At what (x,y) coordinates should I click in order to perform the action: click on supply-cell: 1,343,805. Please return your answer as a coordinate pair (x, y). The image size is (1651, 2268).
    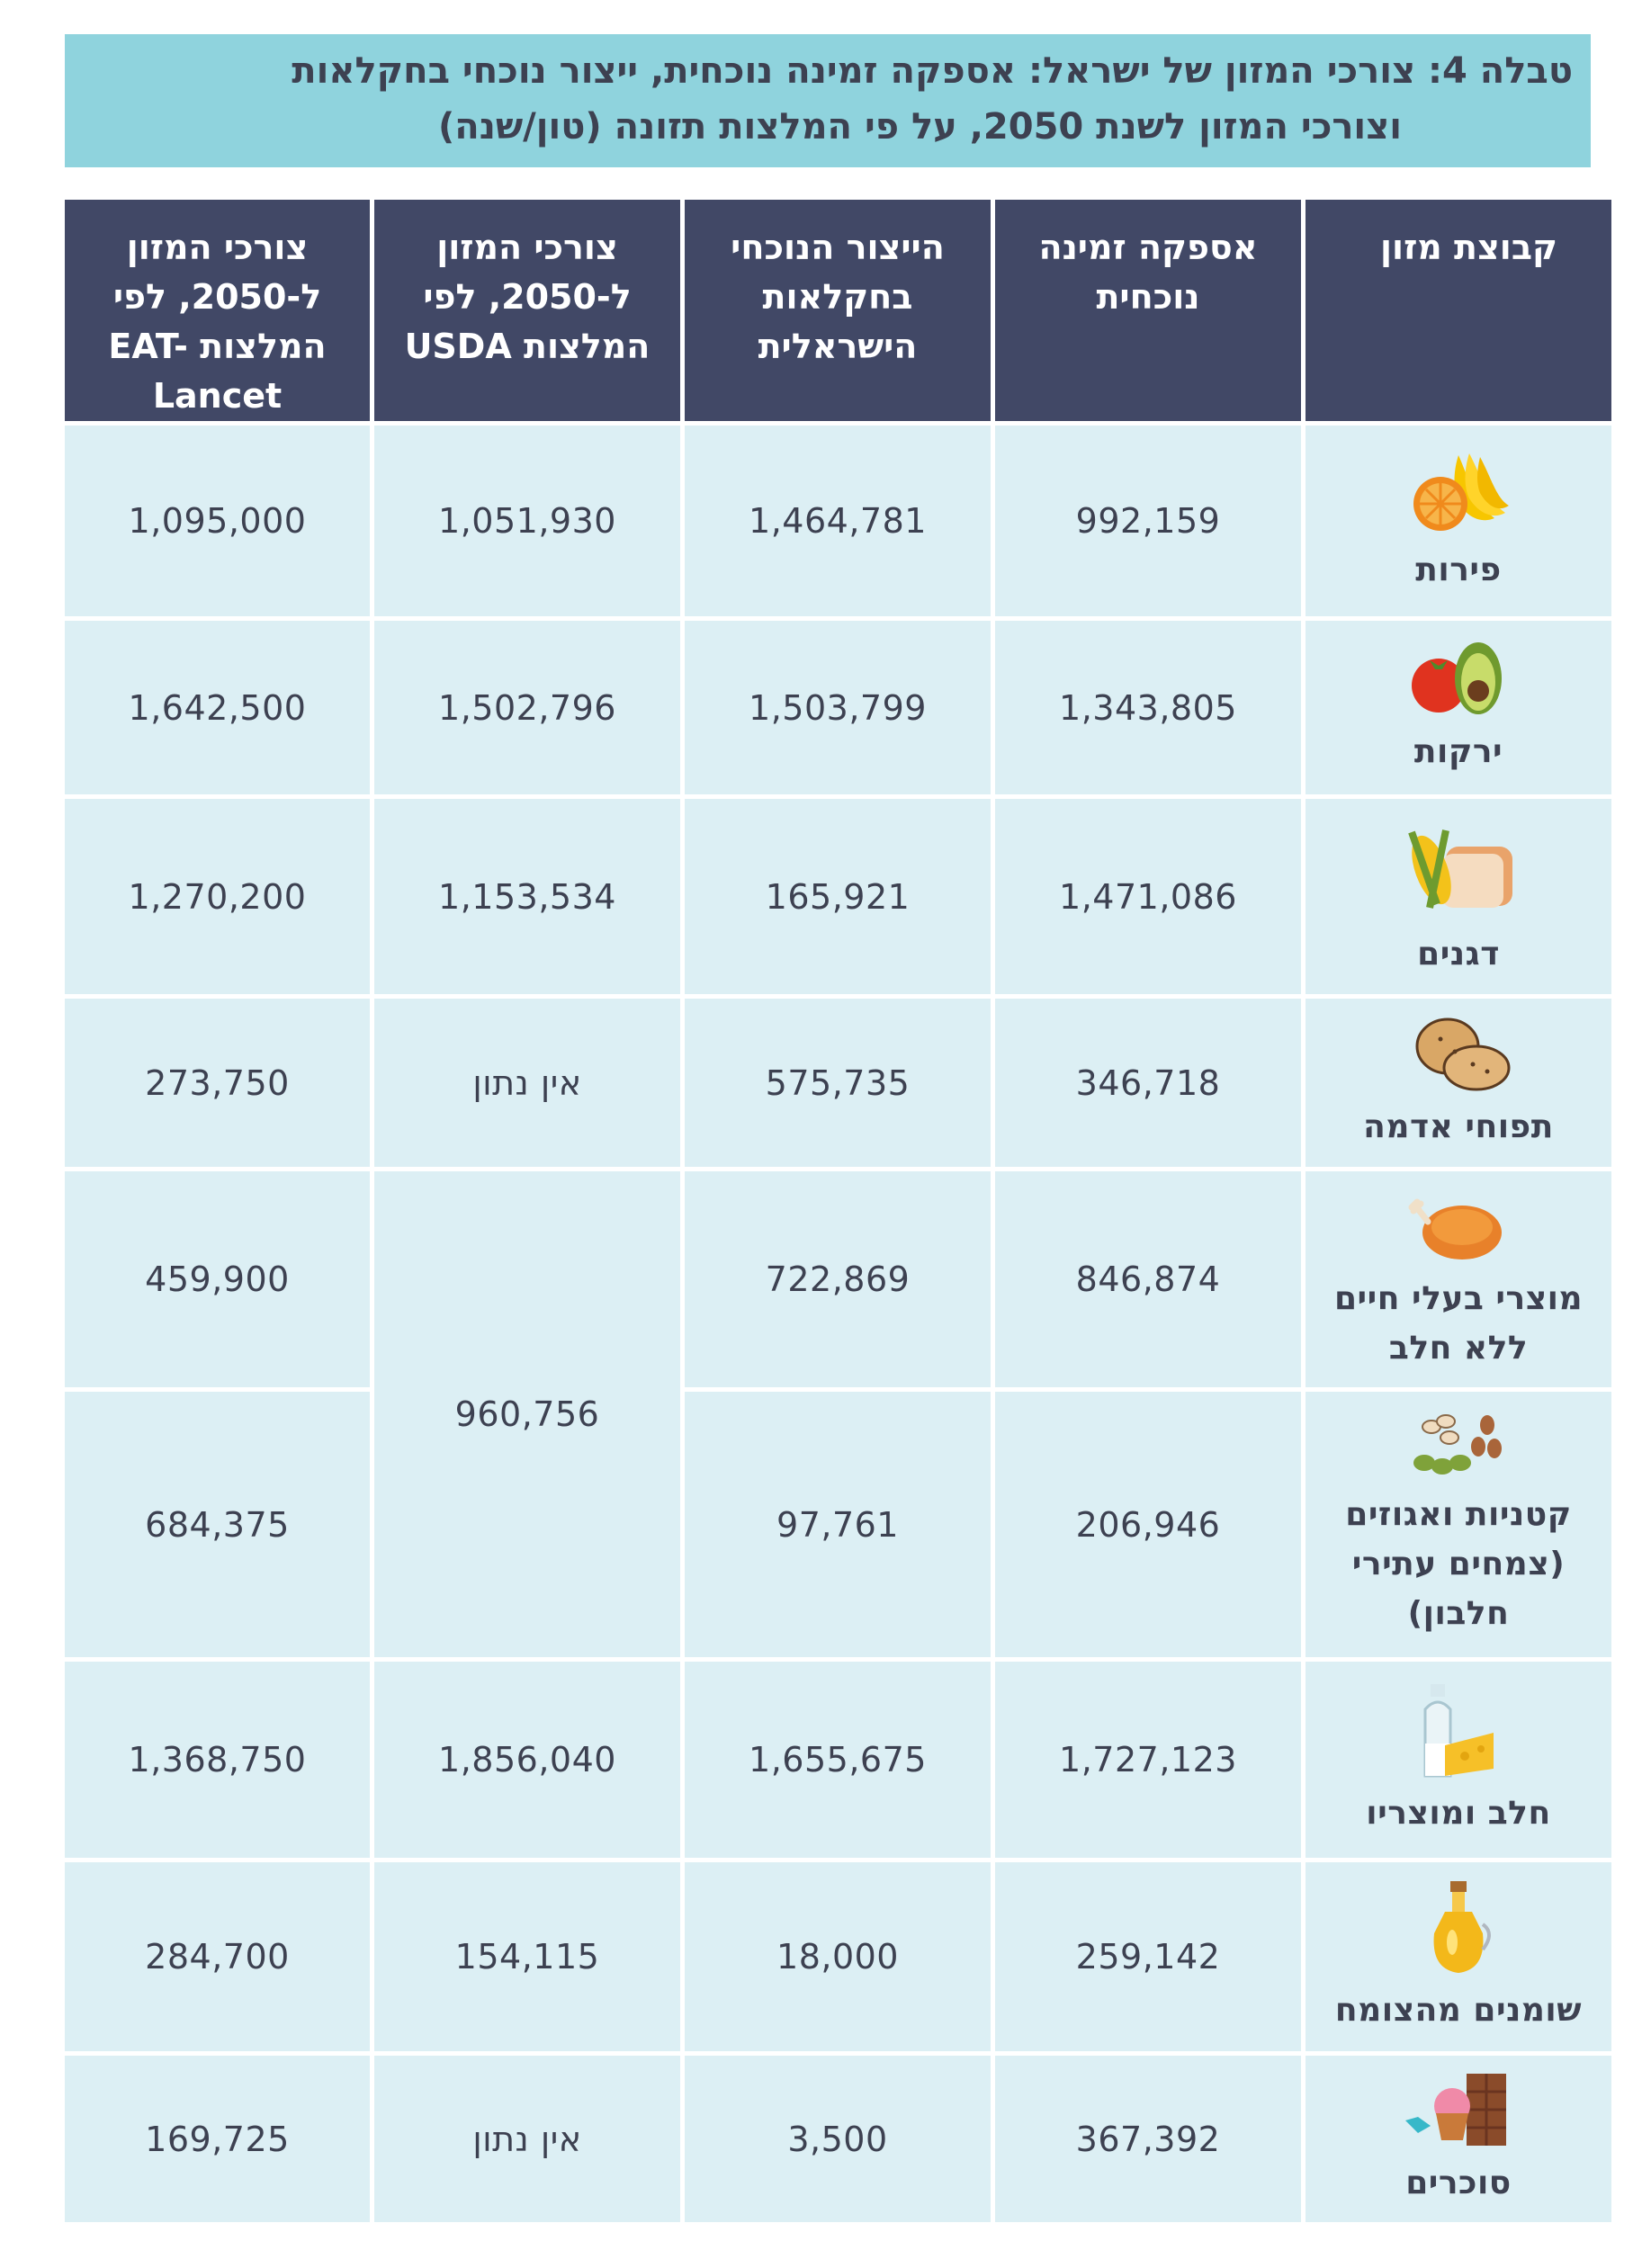
    Looking at the image, I should click on (1148, 707).